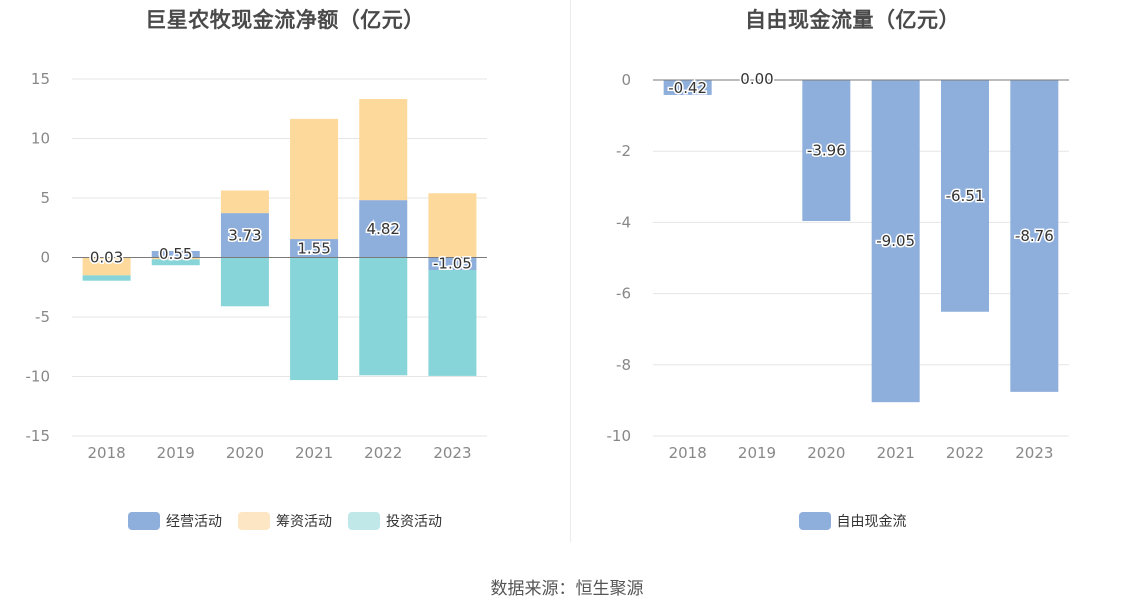  I want to click on legend-item-financing: 筹资活动, so click(285, 521).